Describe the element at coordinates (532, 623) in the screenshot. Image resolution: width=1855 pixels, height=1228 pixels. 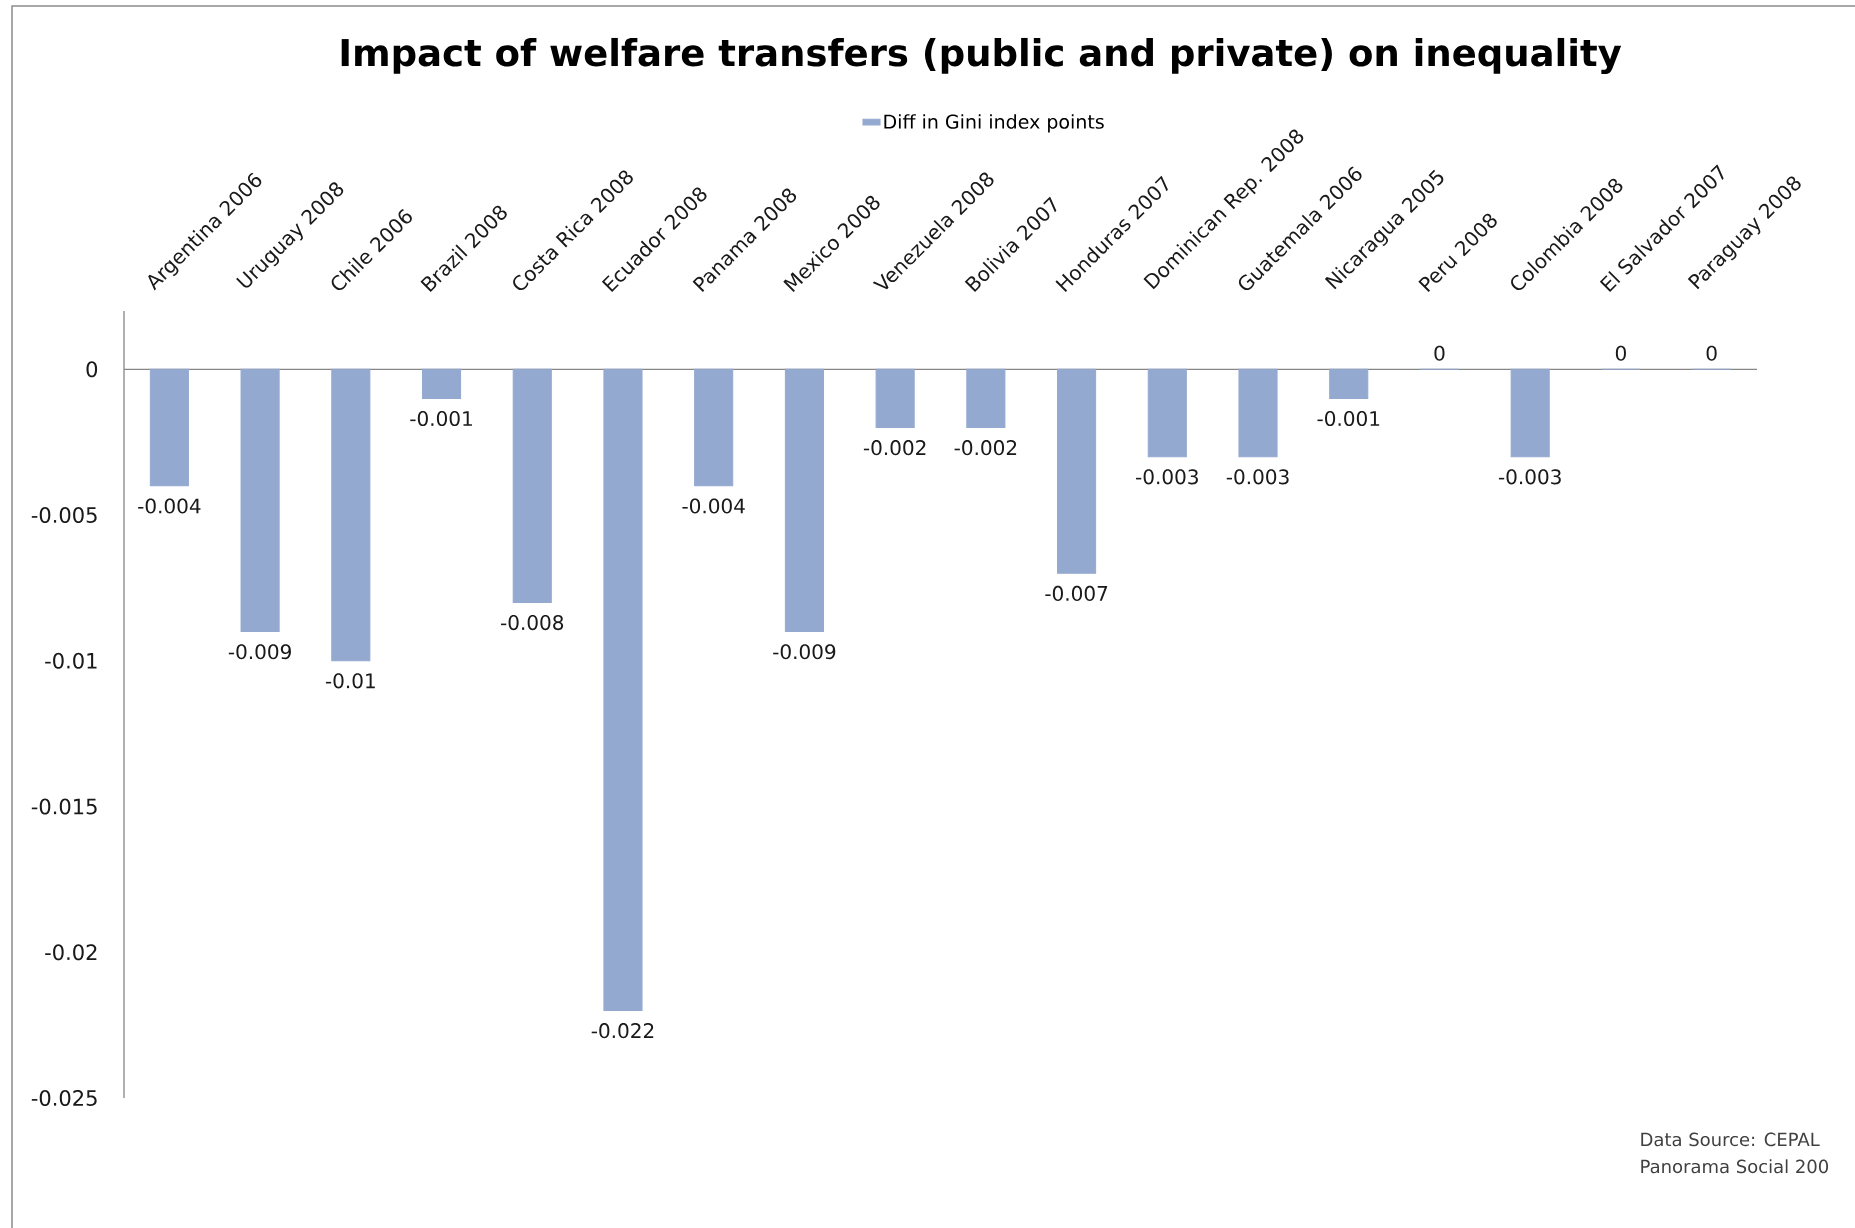
I see `data-label: -0.008` at that location.